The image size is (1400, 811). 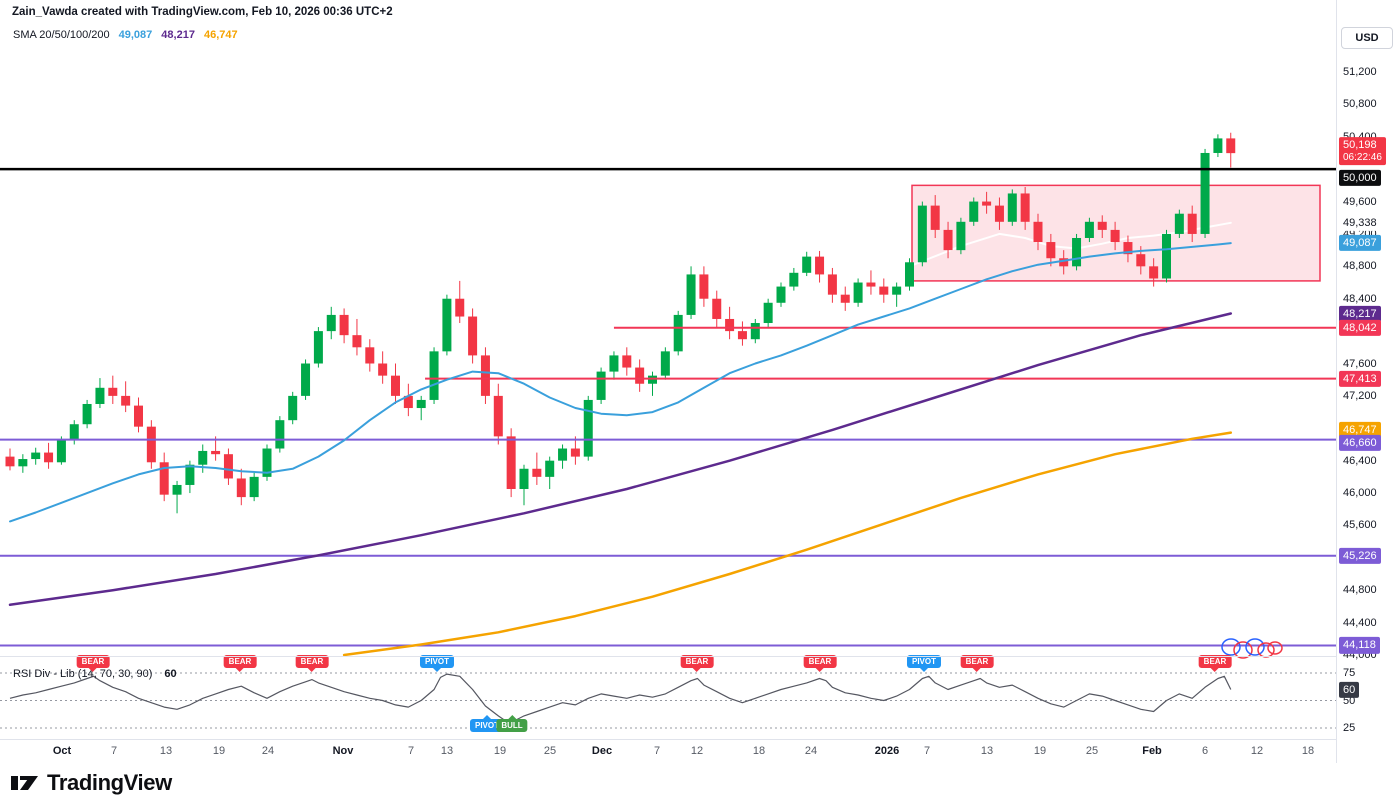 What do you see at coordinates (1349, 689) in the screenshot?
I see `rsi-value-badge: 60` at bounding box center [1349, 689].